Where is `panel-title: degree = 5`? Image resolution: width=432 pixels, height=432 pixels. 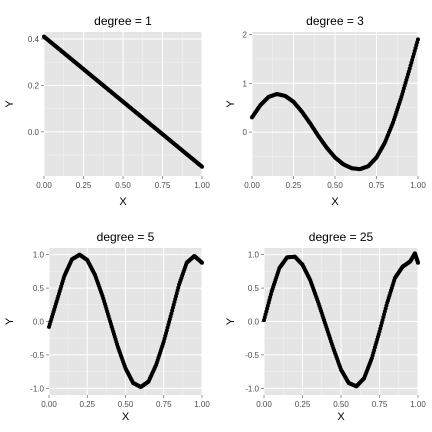 panel-title: degree = 5 is located at coordinates (126, 237).